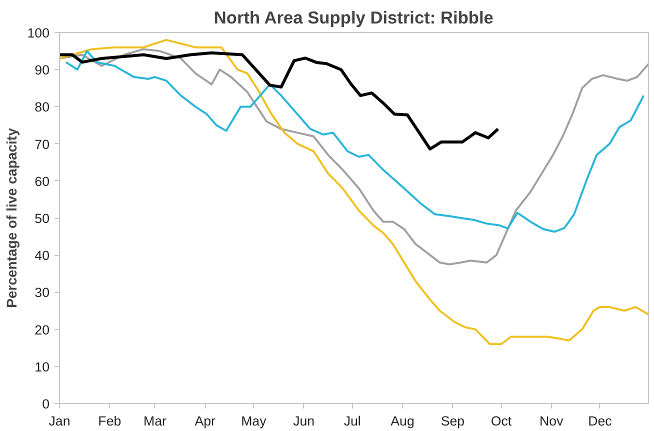 The image size is (654, 431). What do you see at coordinates (552, 421) in the screenshot?
I see `x-tick-label: Nov` at bounding box center [552, 421].